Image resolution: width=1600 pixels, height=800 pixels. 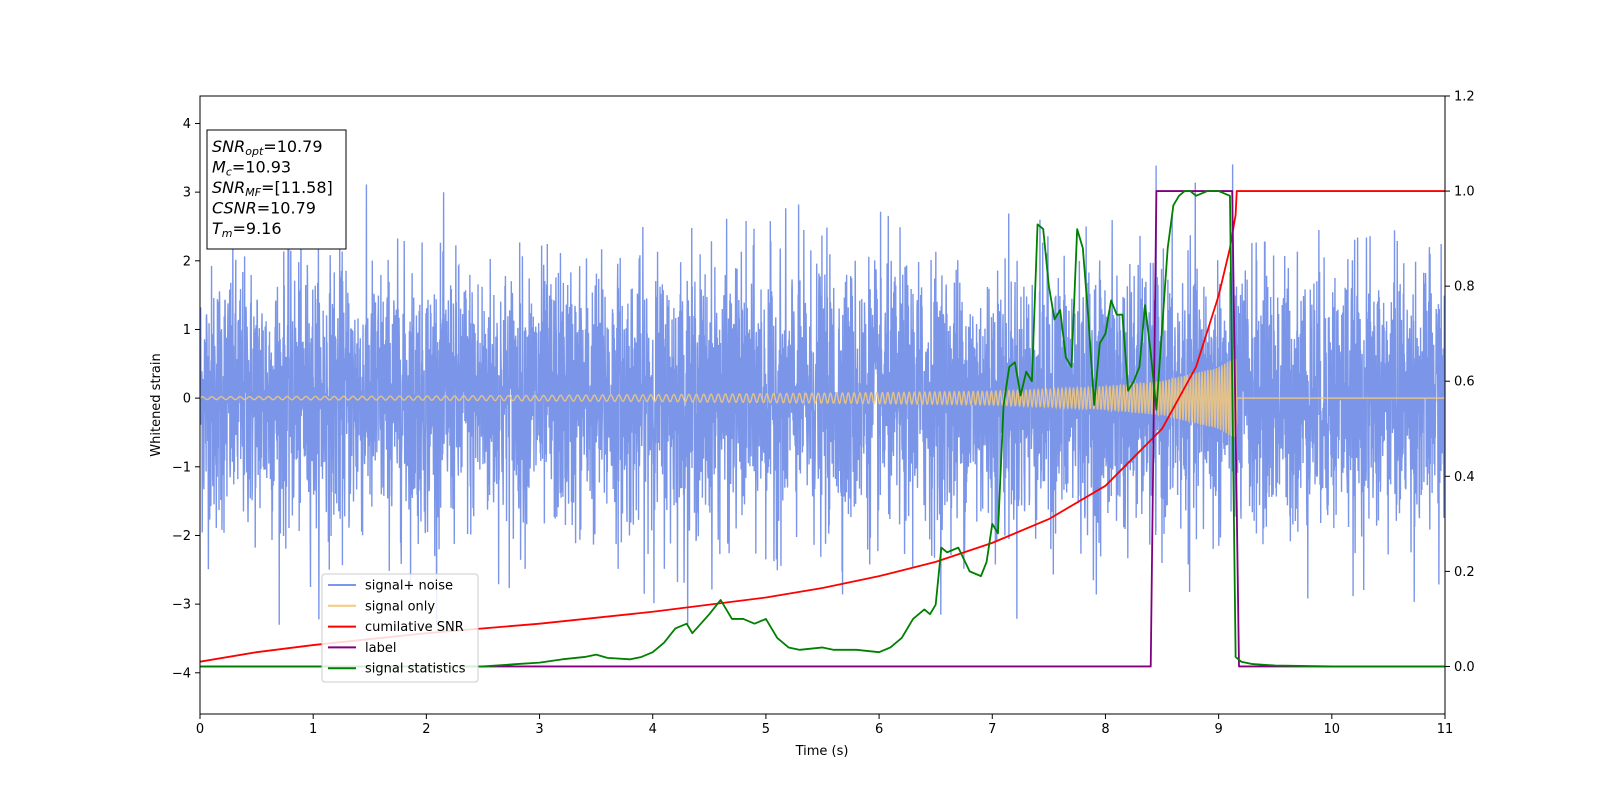 I want to click on y-tick-label-left: −2, so click(x=181, y=536).